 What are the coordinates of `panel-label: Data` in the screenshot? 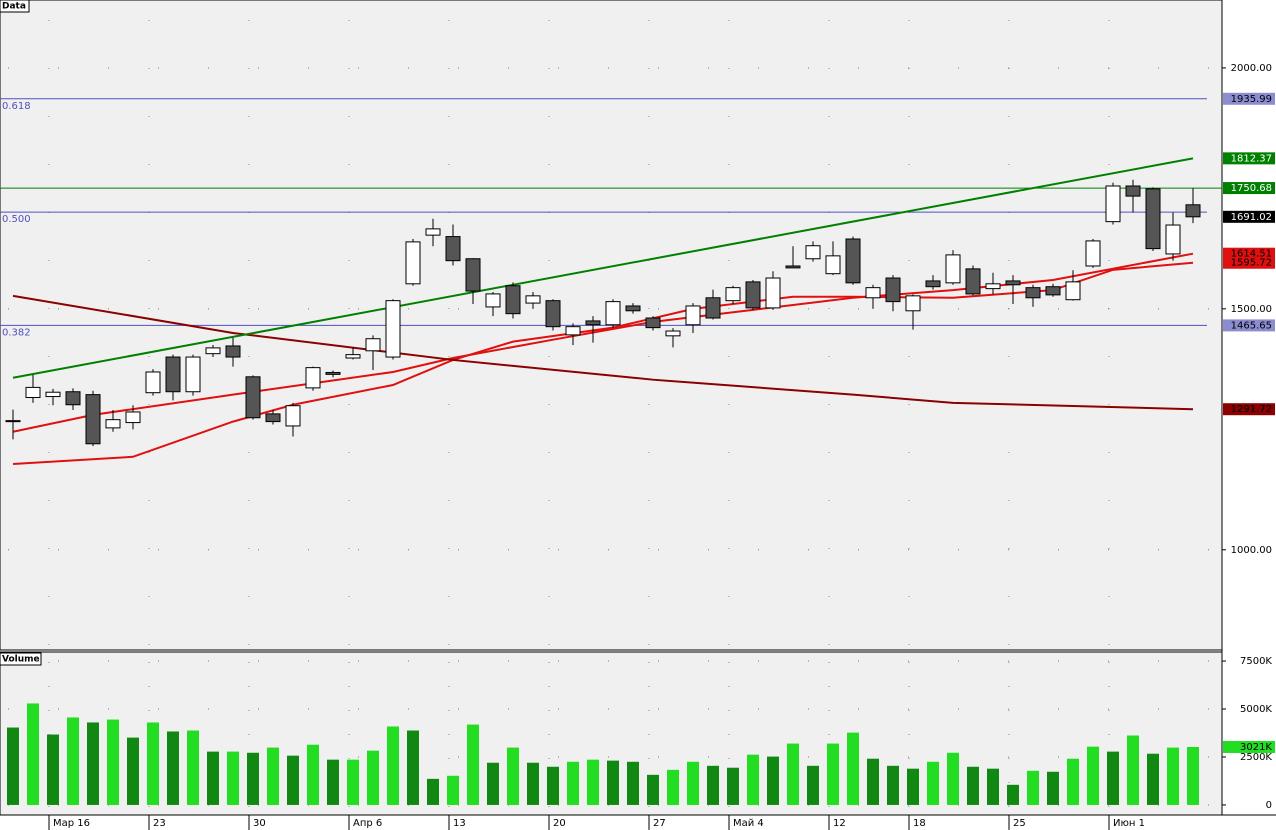 It's located at (14, 7).